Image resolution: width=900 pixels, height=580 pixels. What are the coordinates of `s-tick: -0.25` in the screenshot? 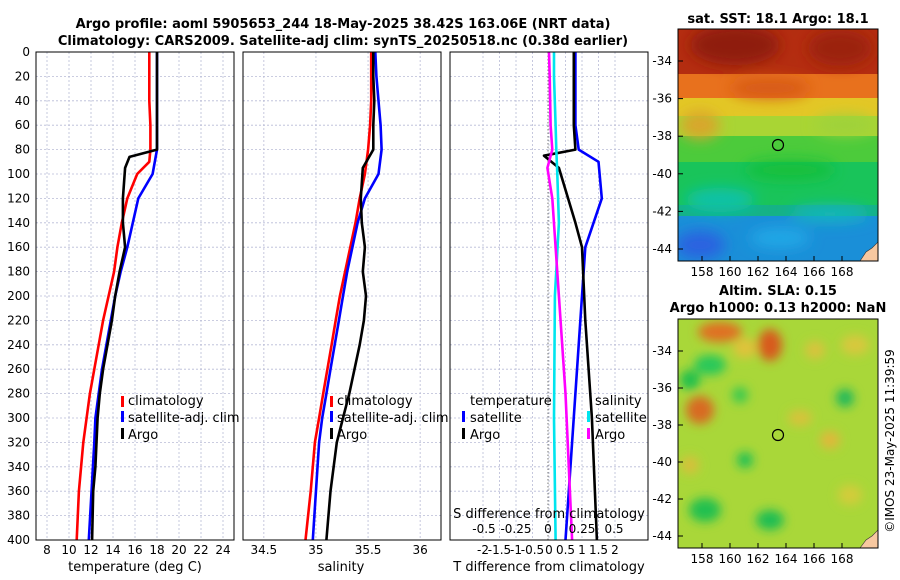 It's located at (515, 529).